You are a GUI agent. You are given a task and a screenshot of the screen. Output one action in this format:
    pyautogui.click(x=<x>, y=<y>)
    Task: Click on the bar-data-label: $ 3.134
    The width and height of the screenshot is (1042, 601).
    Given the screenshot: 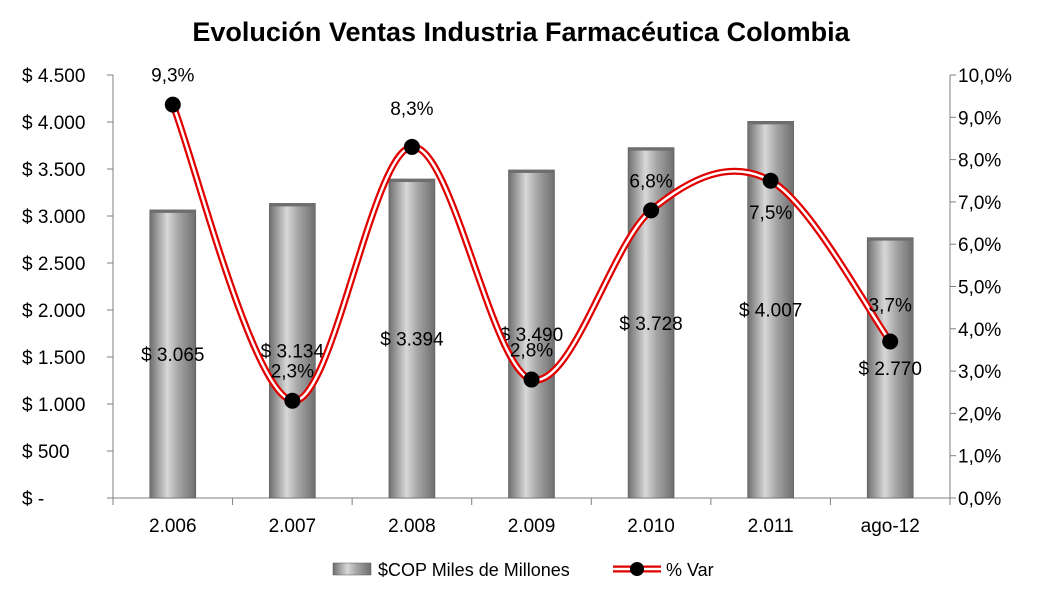 What is the action you would take?
    pyautogui.click(x=293, y=352)
    